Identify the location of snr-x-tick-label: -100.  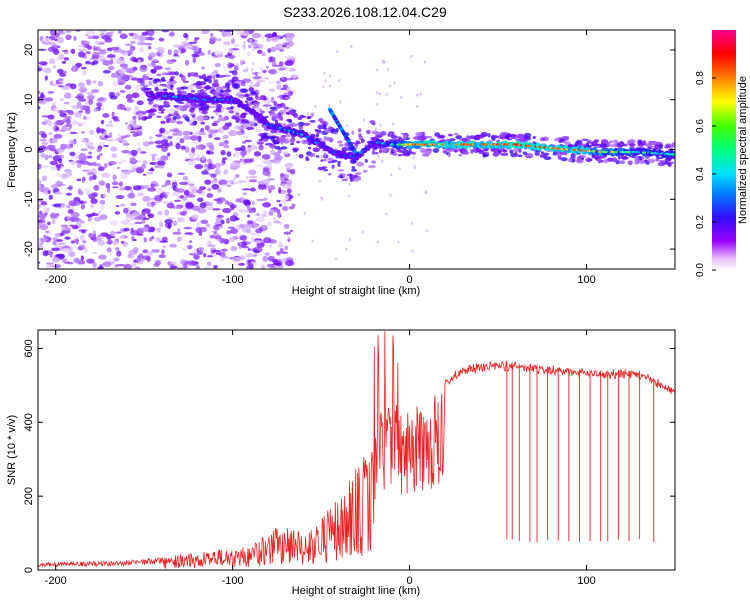
(233, 581).